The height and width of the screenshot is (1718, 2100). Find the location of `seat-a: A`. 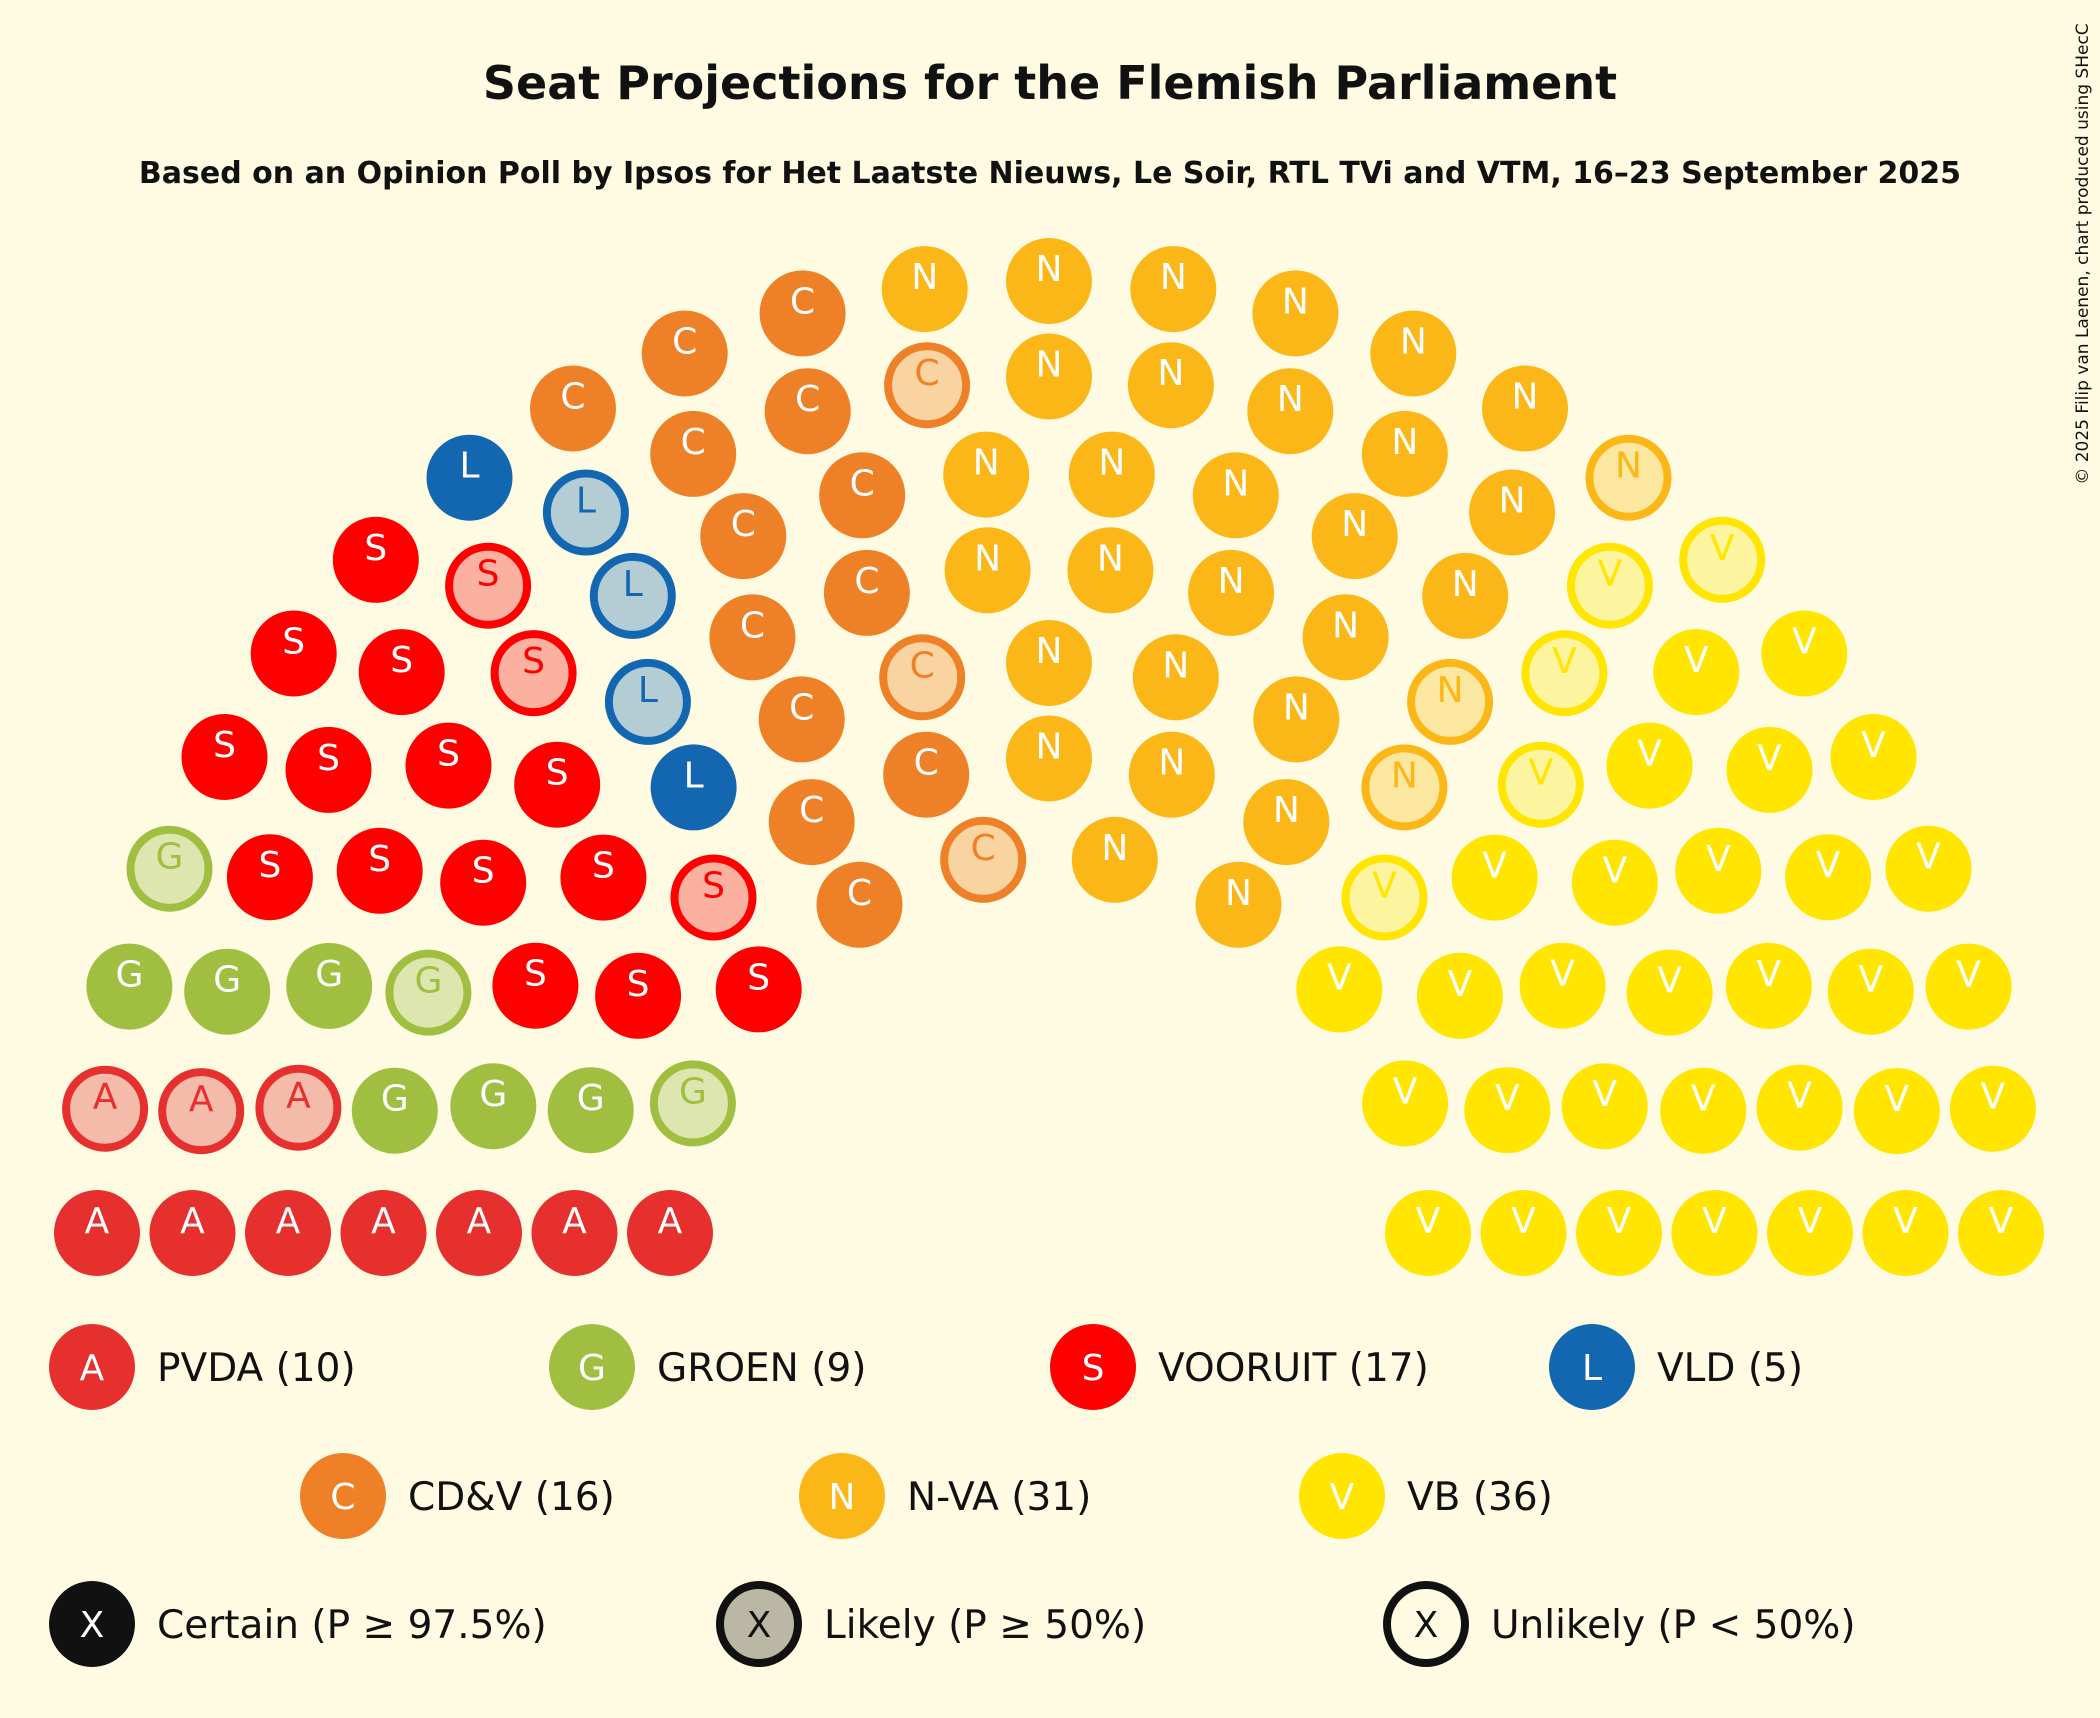

seat-a: A is located at coordinates (383, 1233).